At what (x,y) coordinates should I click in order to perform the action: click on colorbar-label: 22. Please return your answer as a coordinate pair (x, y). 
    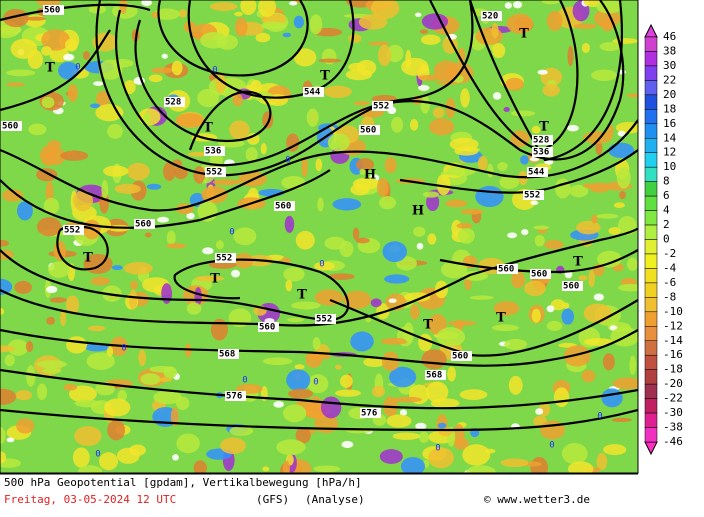
    Looking at the image, I should click on (669, 79).